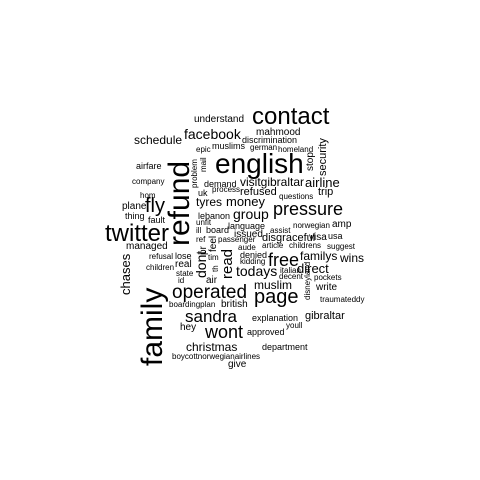 This screenshot has width=480, height=480. Describe the element at coordinates (290, 270) in the screenshot. I see `word-italian: italian` at that location.